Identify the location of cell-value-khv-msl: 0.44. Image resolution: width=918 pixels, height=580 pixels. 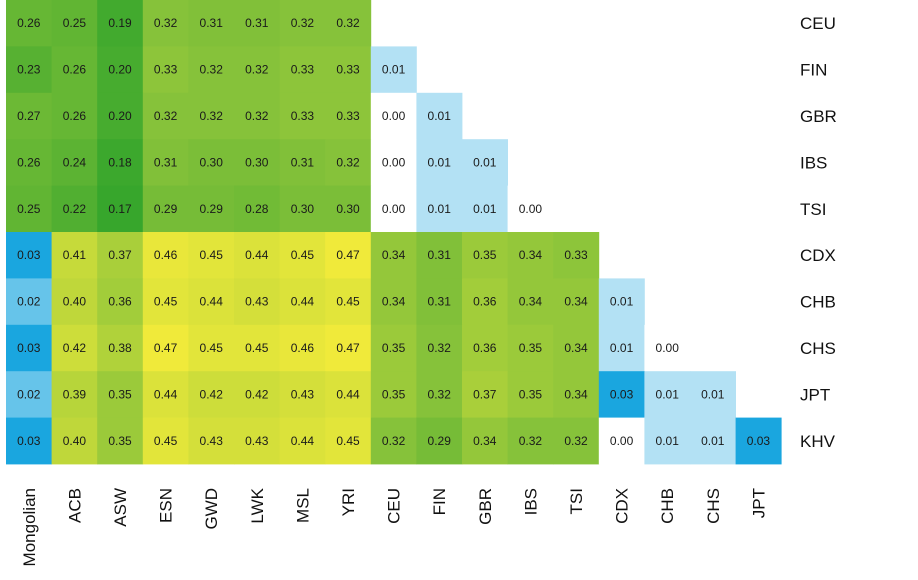
(303, 441).